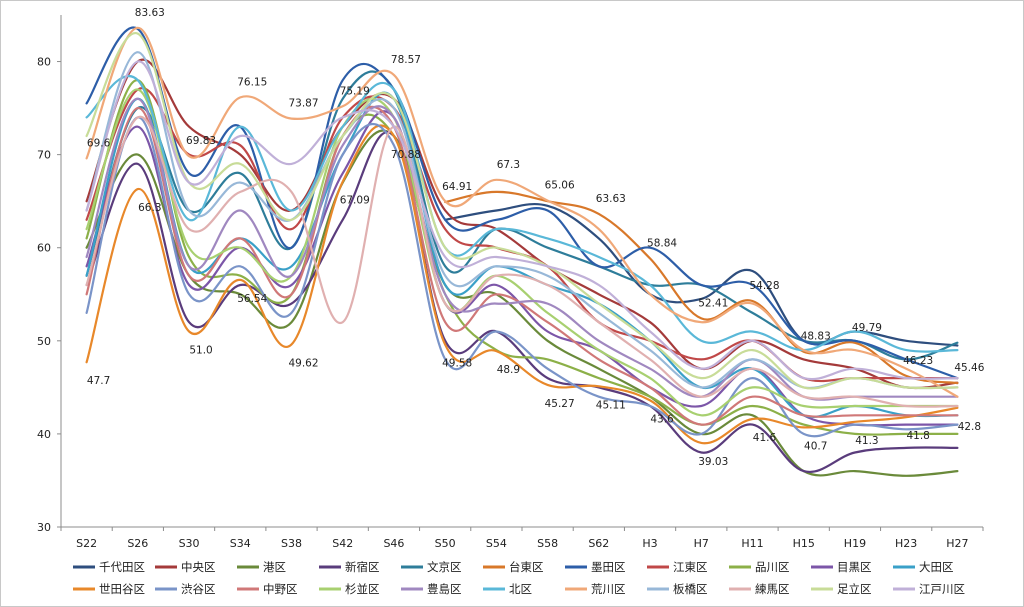 The height and width of the screenshot is (607, 1024). I want to click on x-tick-label: H7, so click(701, 543).